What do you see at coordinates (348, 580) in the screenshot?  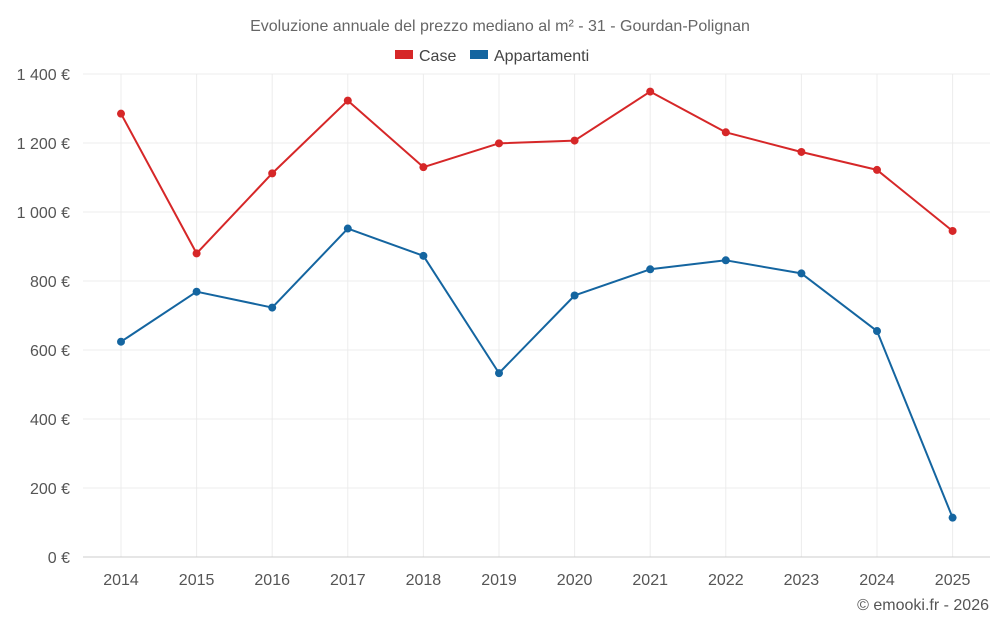 I see `x-tick-label: 2017` at bounding box center [348, 580].